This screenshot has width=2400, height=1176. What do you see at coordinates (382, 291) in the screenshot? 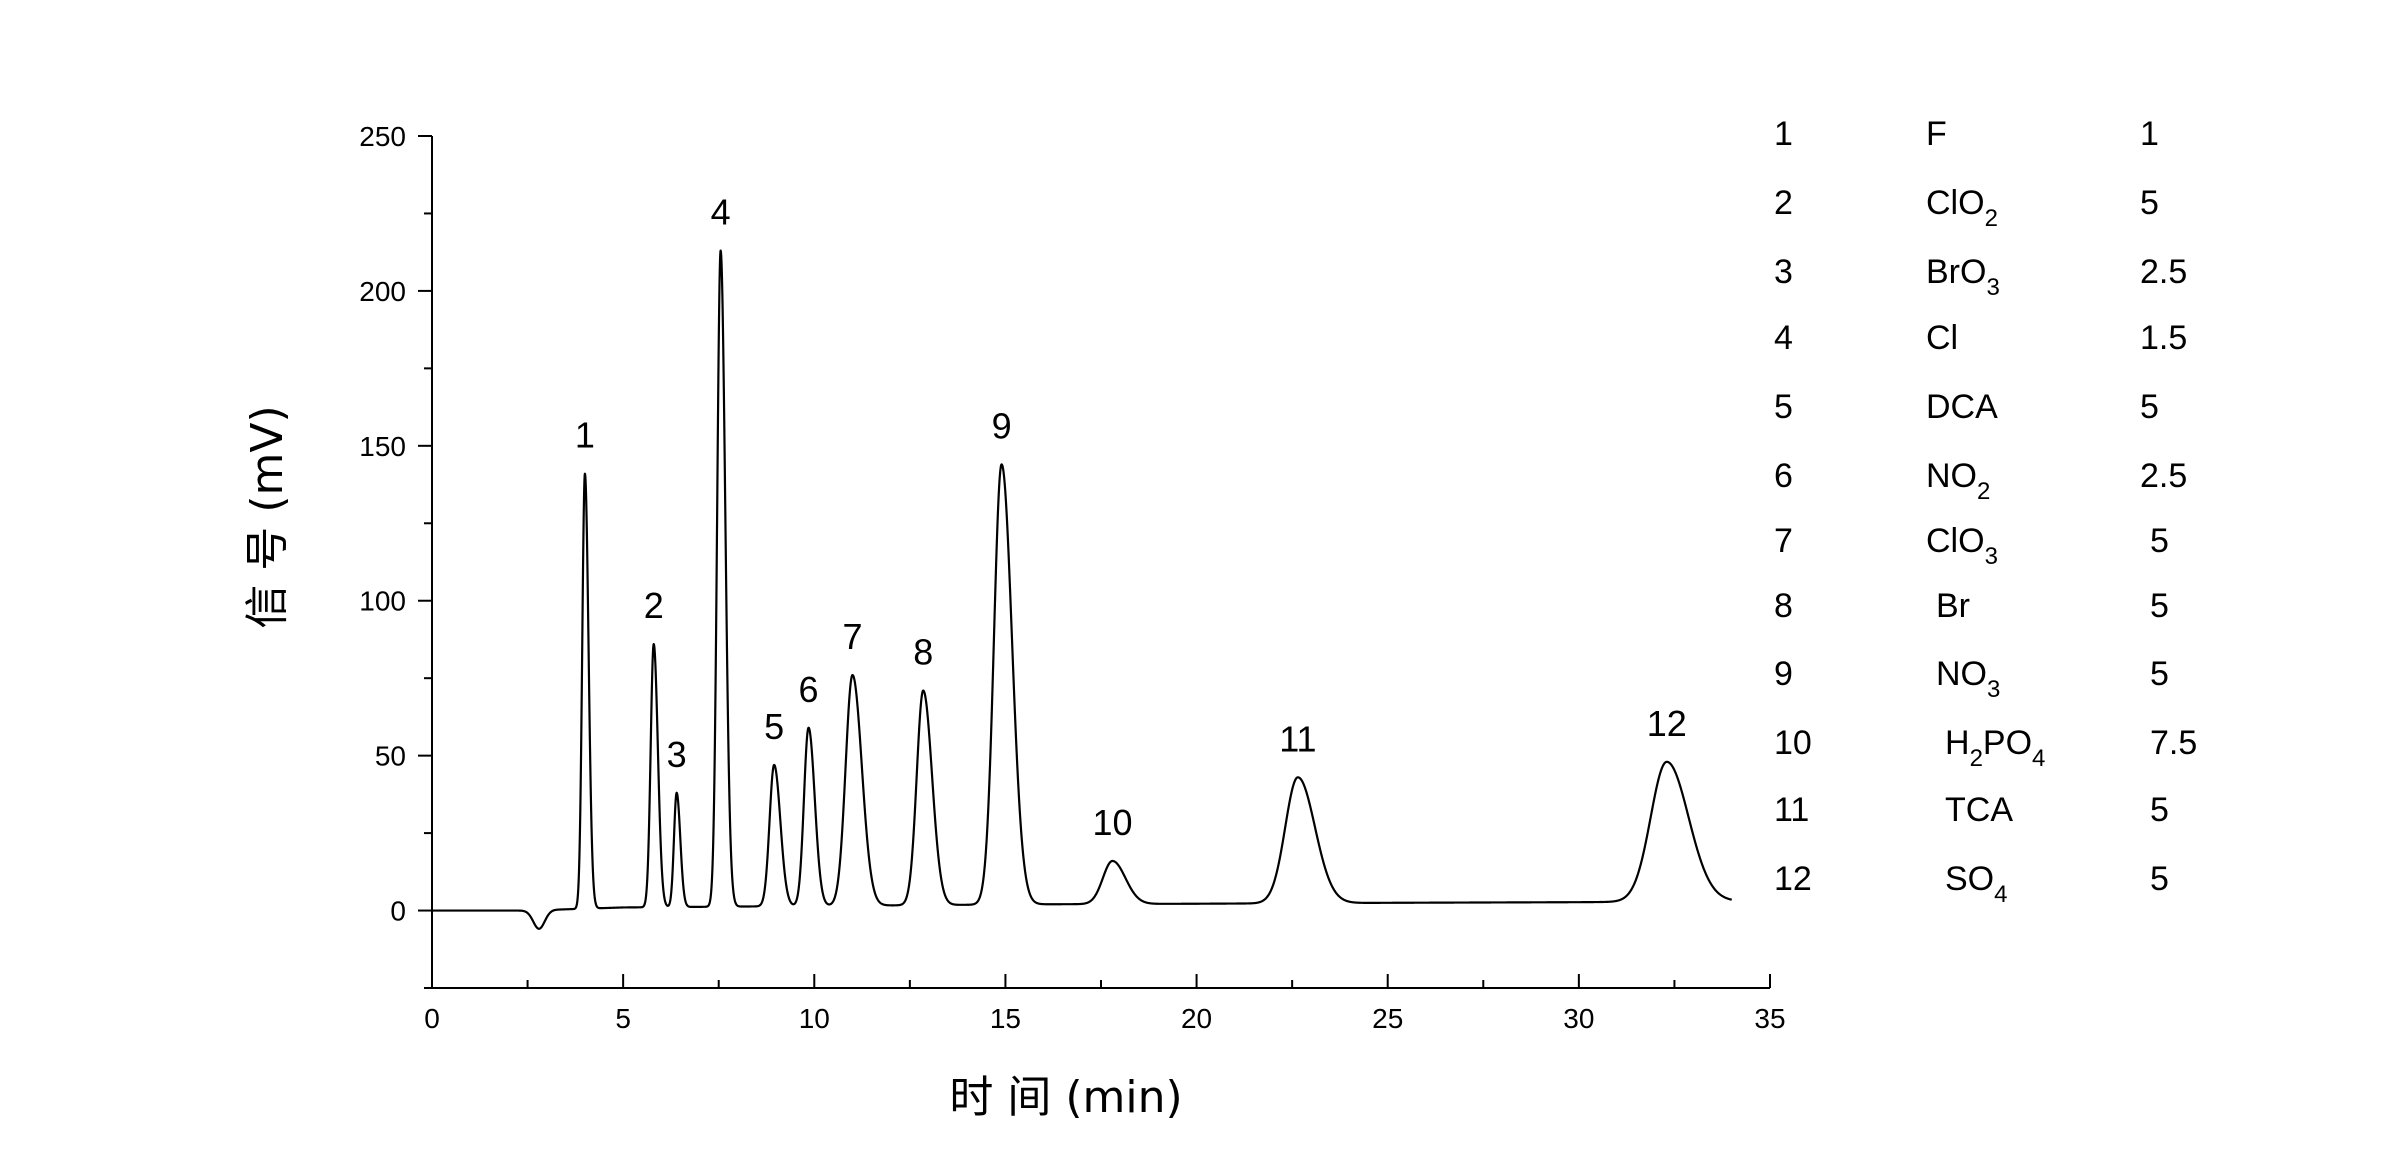
I see `y-tick-label: 200` at bounding box center [382, 291].